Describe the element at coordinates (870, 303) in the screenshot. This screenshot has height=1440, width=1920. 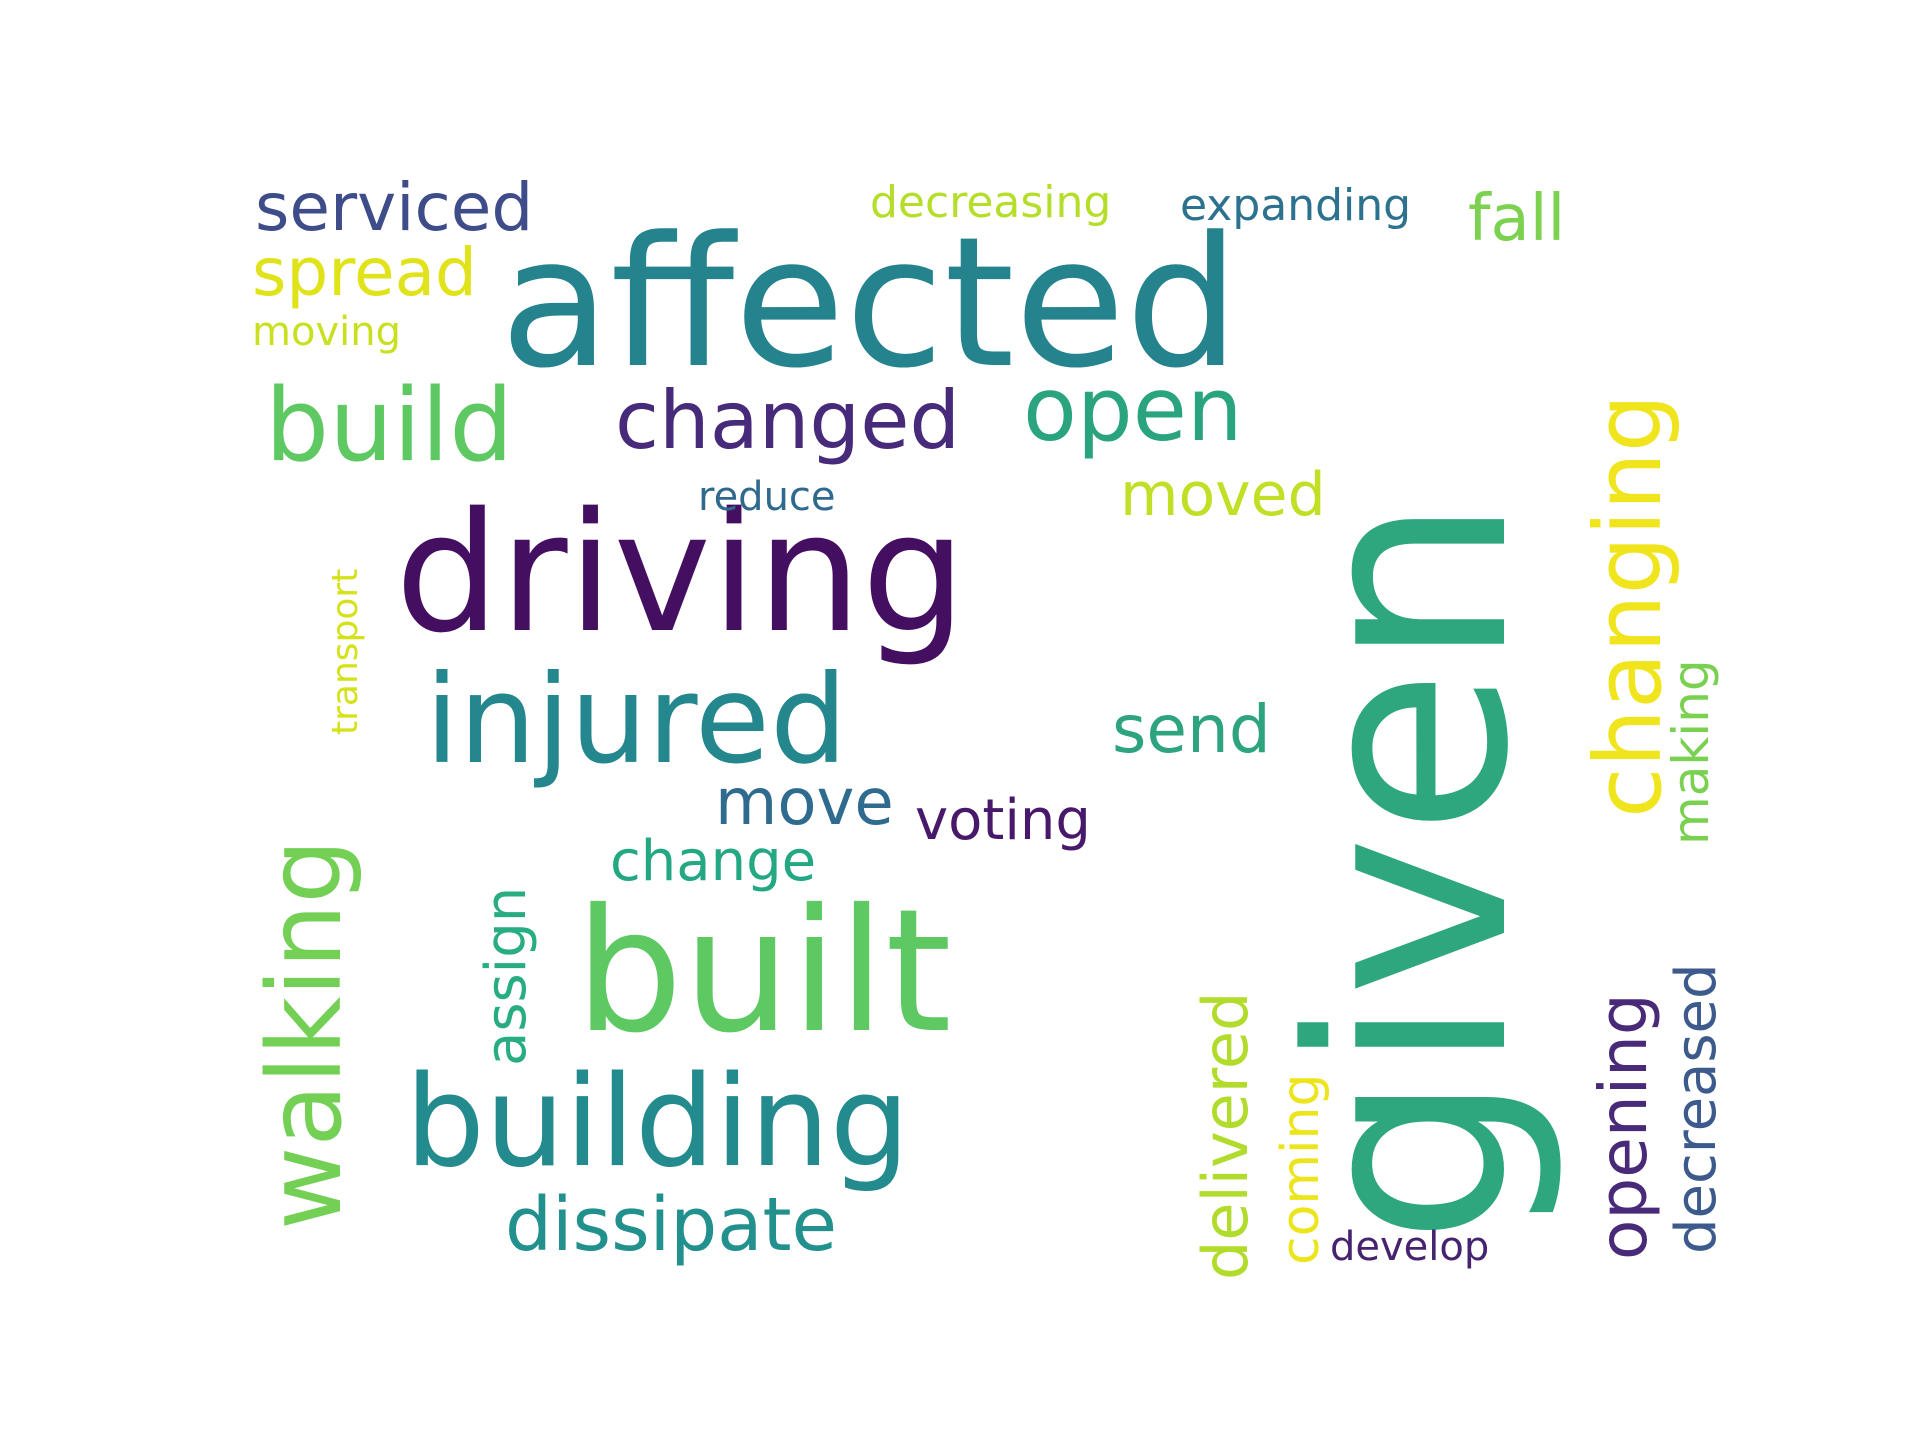
I see `word-affected: affected` at that location.